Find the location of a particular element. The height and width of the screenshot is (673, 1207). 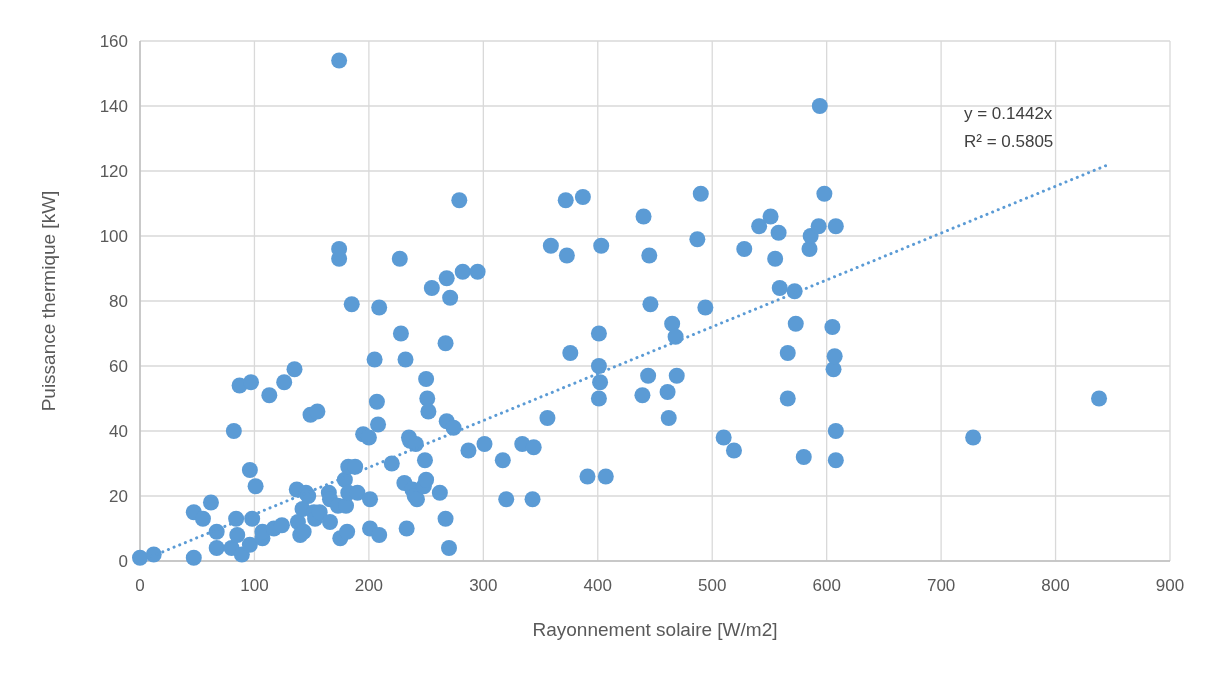

x-tick-label: 200 is located at coordinates (369, 585).